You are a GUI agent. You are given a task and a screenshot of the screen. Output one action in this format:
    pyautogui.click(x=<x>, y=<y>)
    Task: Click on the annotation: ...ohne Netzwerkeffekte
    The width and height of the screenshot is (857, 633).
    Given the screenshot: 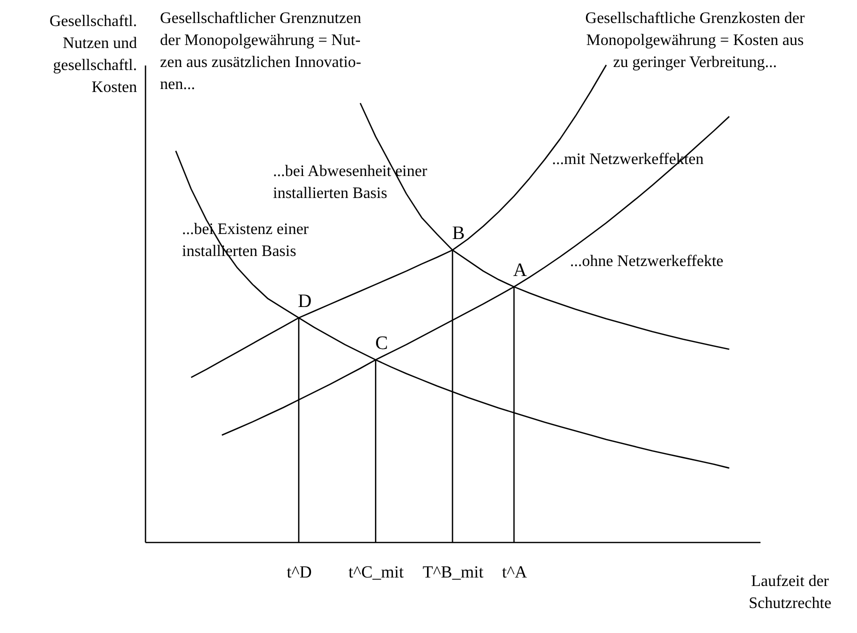 What is the action you would take?
    pyautogui.click(x=647, y=261)
    